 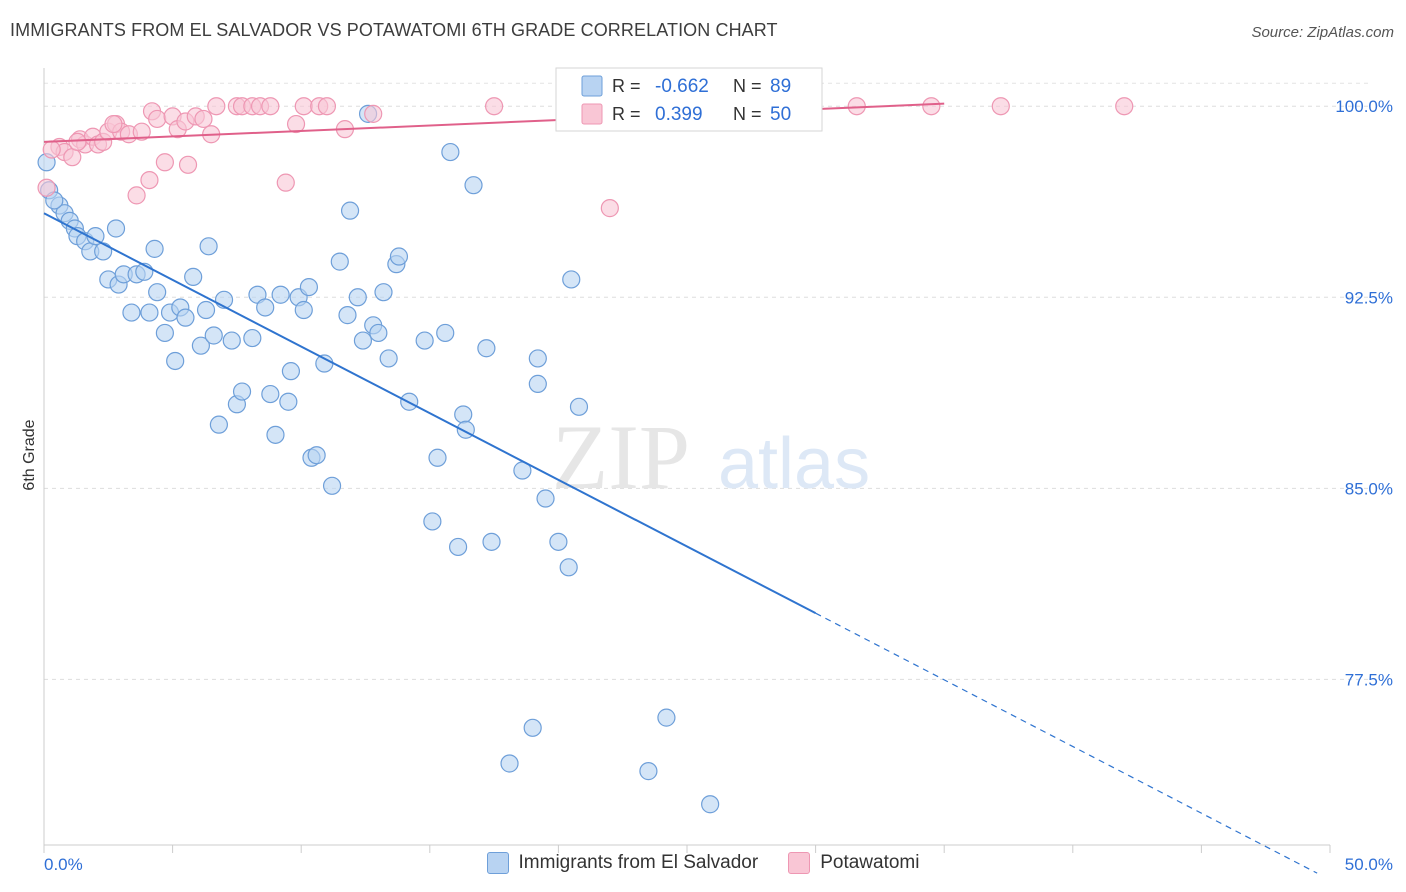 I want to click on stats-r-value-1: 0.399, so click(x=679, y=114).